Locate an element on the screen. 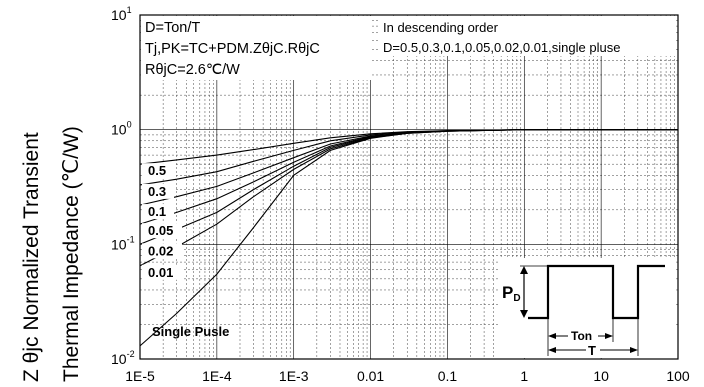 This screenshot has height=387, width=704. x-tick-label: 100 is located at coordinates (678, 376).